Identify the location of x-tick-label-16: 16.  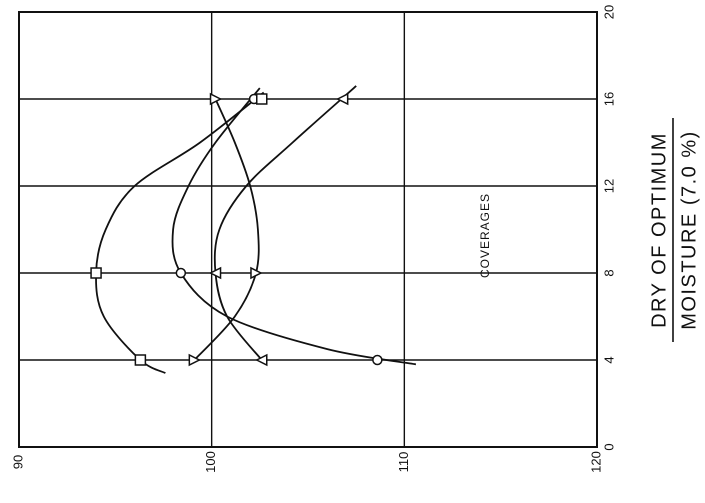
(608, 99).